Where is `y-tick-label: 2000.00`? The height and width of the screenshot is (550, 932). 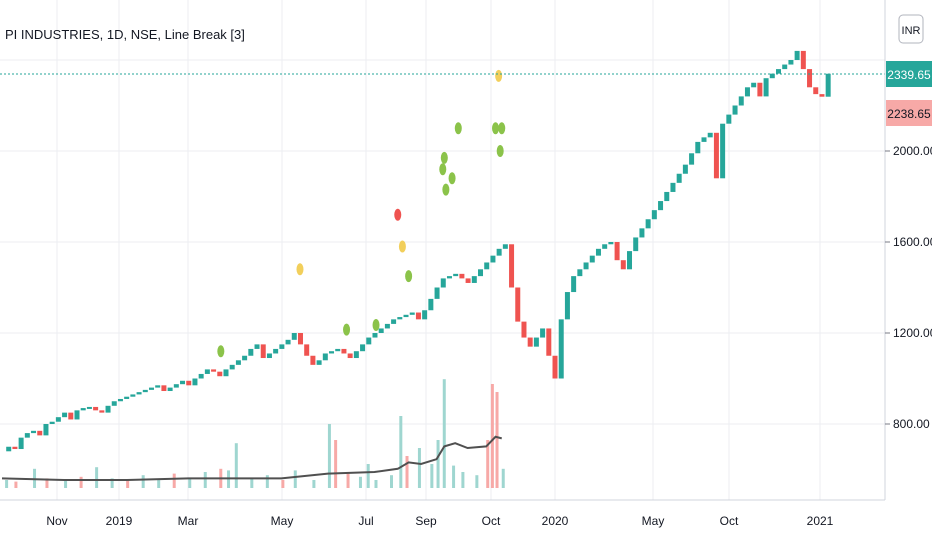 y-tick-label: 2000.00 is located at coordinates (912, 151).